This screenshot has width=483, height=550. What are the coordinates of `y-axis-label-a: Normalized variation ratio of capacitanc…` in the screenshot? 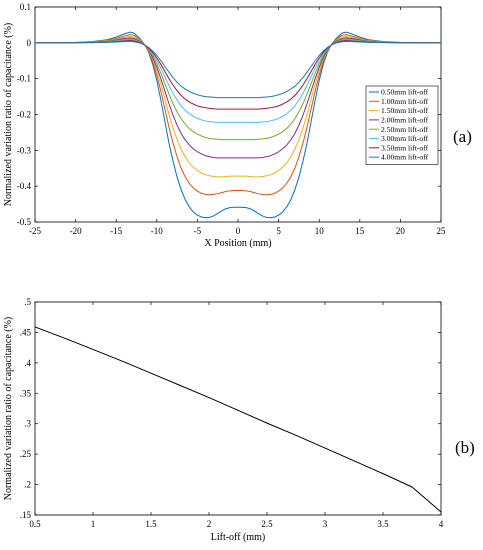 It's located at (8, 115).